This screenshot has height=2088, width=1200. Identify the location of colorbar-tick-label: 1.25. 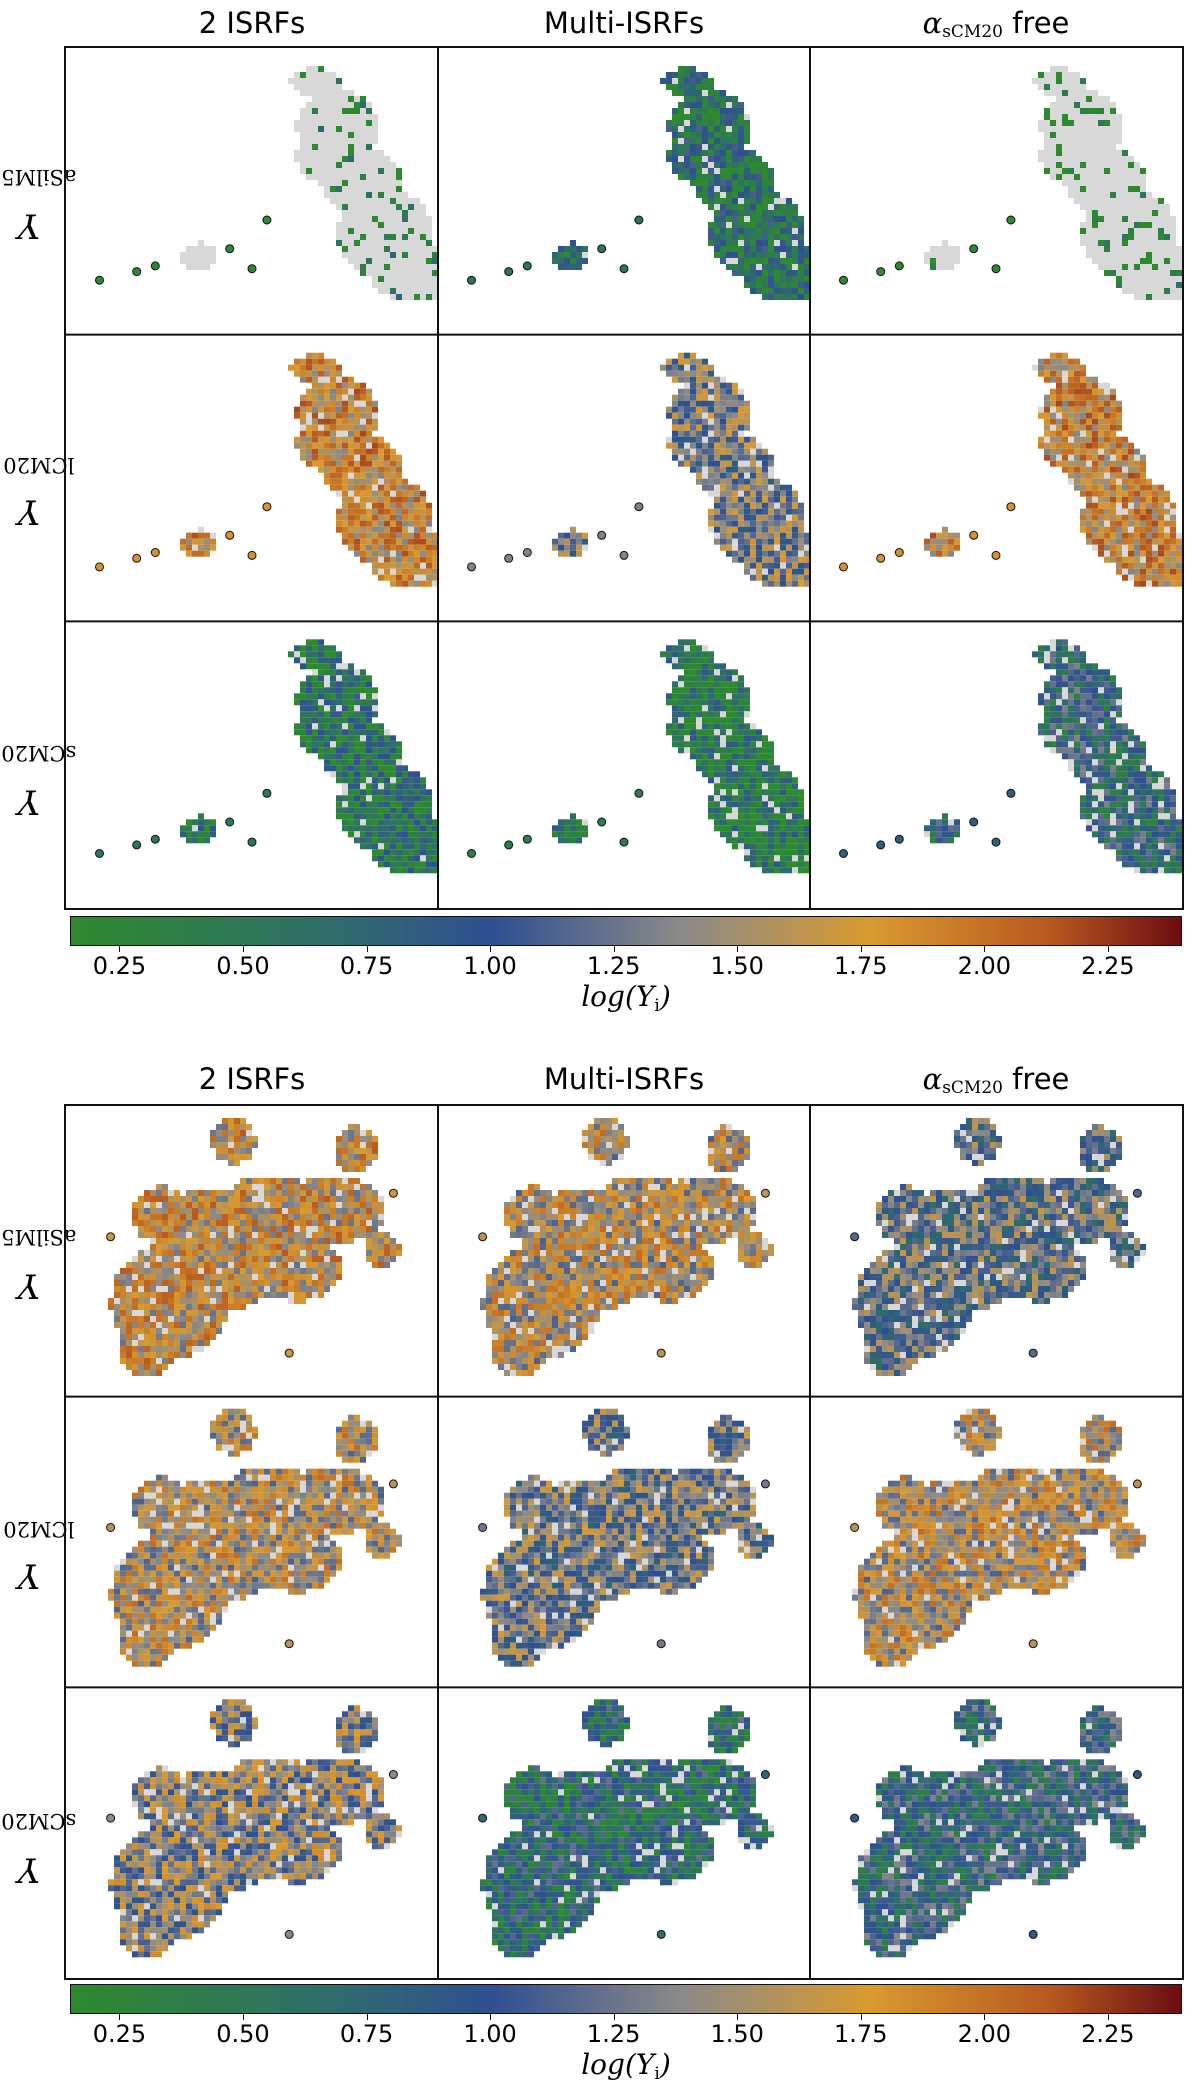
(613, 966).